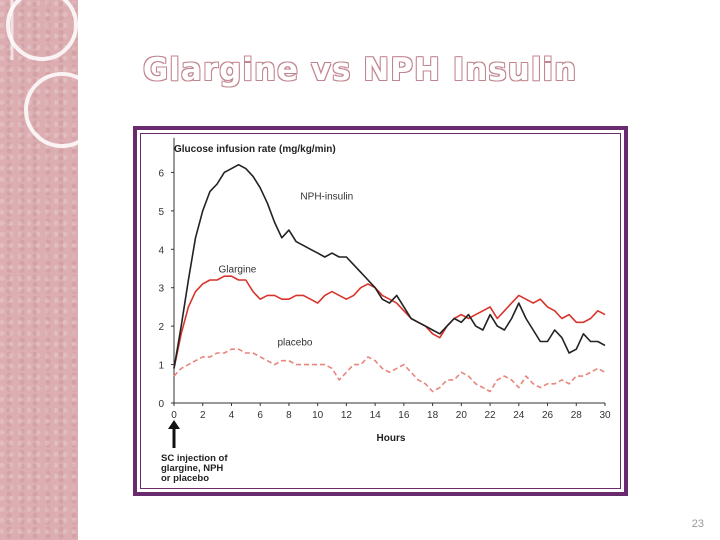 The image size is (720, 540). I want to click on slide-title: Glargine vs NPH Insulin, so click(360, 70).